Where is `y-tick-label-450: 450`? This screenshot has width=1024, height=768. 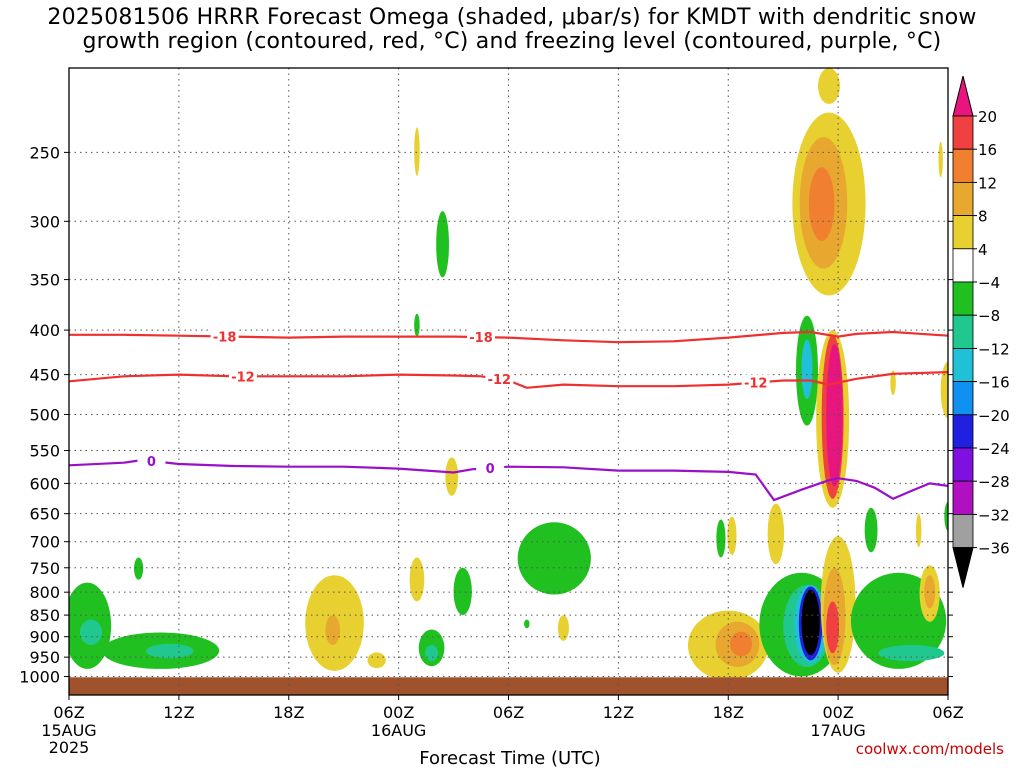 y-tick-label-450: 450 is located at coordinates (44, 375).